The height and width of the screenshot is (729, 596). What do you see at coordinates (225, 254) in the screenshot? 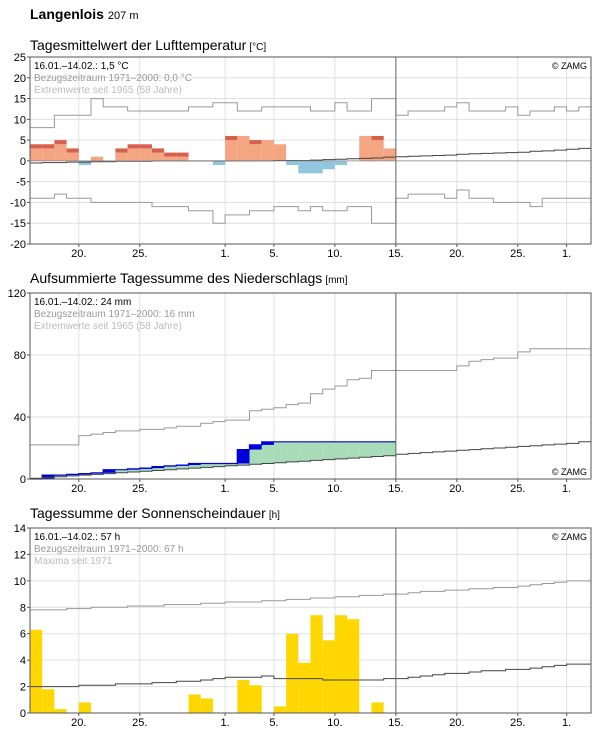
I see `temperature-xtick-label: 1.` at bounding box center [225, 254].